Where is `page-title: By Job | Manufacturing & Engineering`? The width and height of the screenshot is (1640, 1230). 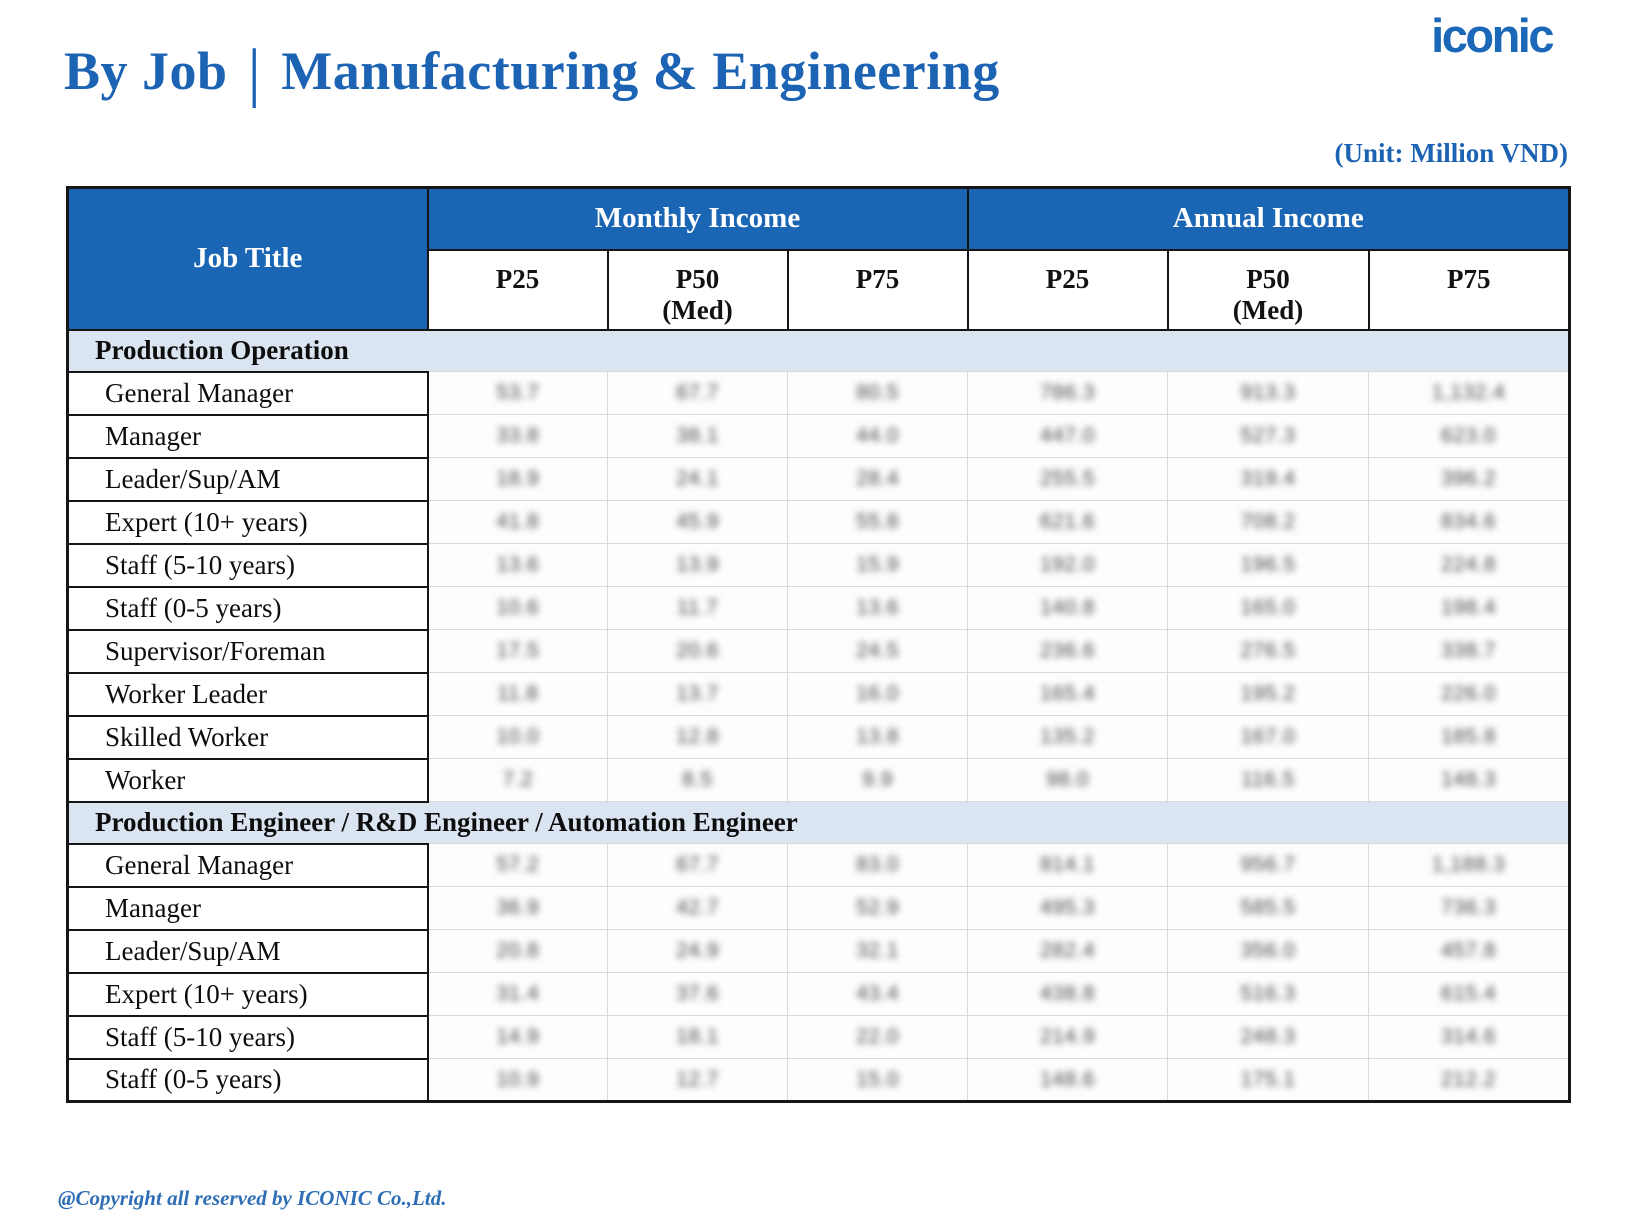 page-title: By Job | Manufacturing & Engineering is located at coordinates (532, 72).